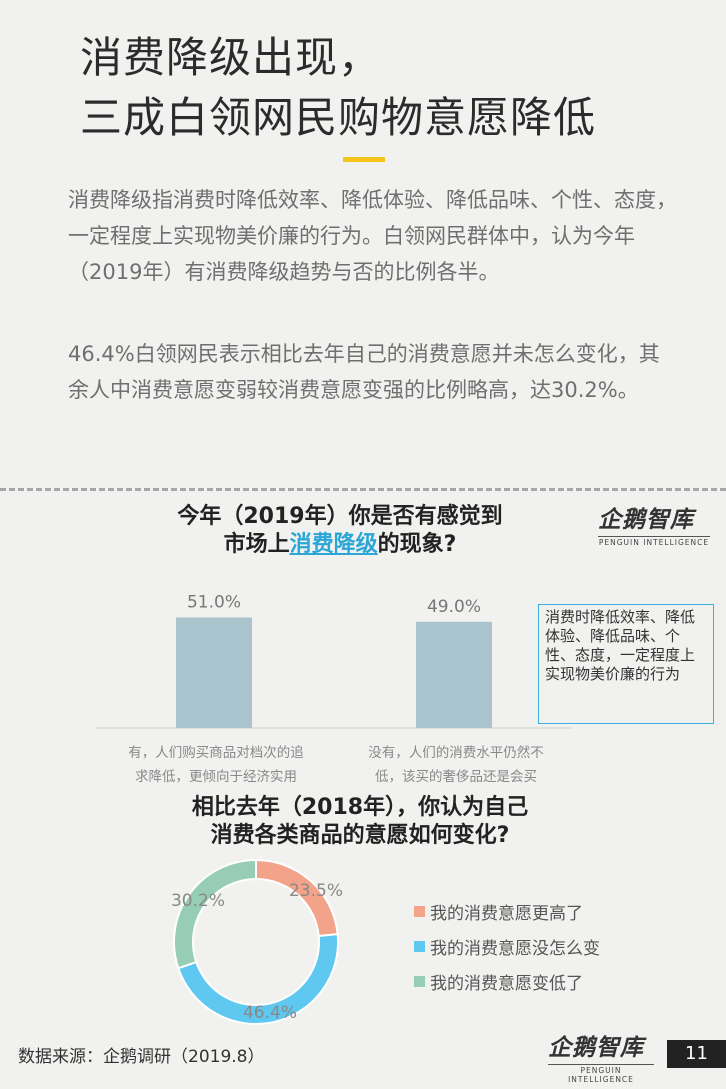 This screenshot has height=1089, width=726. What do you see at coordinates (216, 765) in the screenshot?
I see `bar-category-label-0: 有，人们购买商品对档次的追 求降低，更倾向于经济实用` at bounding box center [216, 765].